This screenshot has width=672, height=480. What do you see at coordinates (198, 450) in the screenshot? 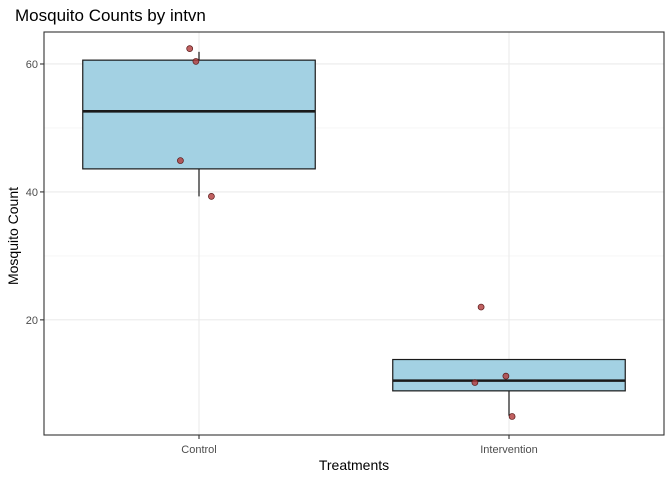
I see `x-tick-label: Control` at bounding box center [198, 450].